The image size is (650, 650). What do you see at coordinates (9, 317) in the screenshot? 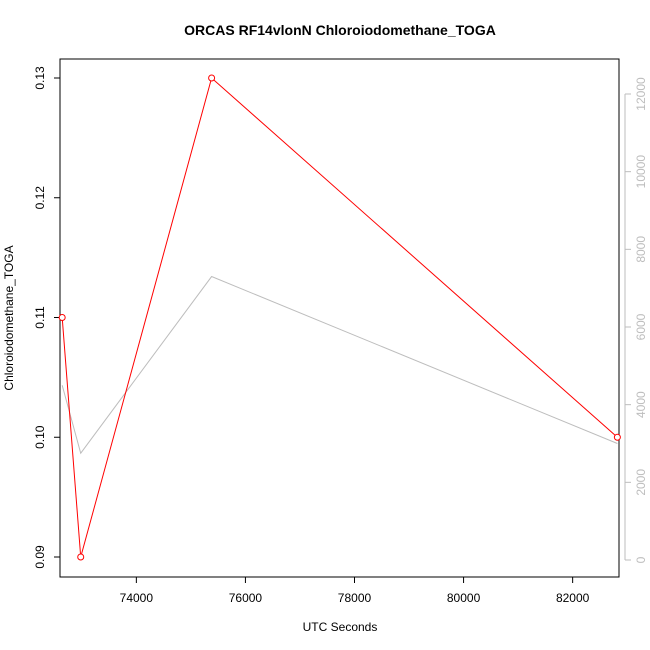
I see `y-axis-label: Chloroiodomethane_TOGA` at bounding box center [9, 317].